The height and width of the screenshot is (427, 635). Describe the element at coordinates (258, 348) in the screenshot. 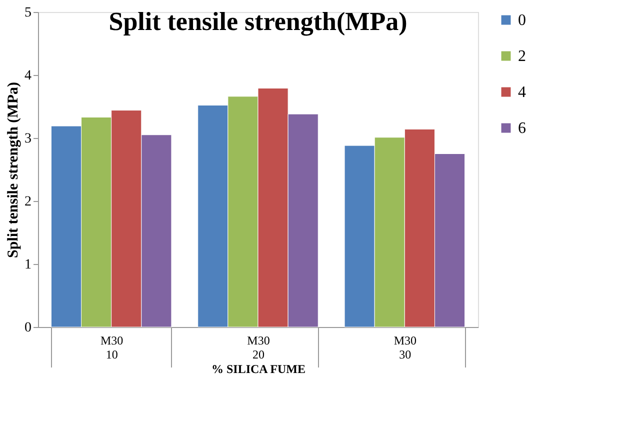

I see `x-tick-label: M30 20` at that location.